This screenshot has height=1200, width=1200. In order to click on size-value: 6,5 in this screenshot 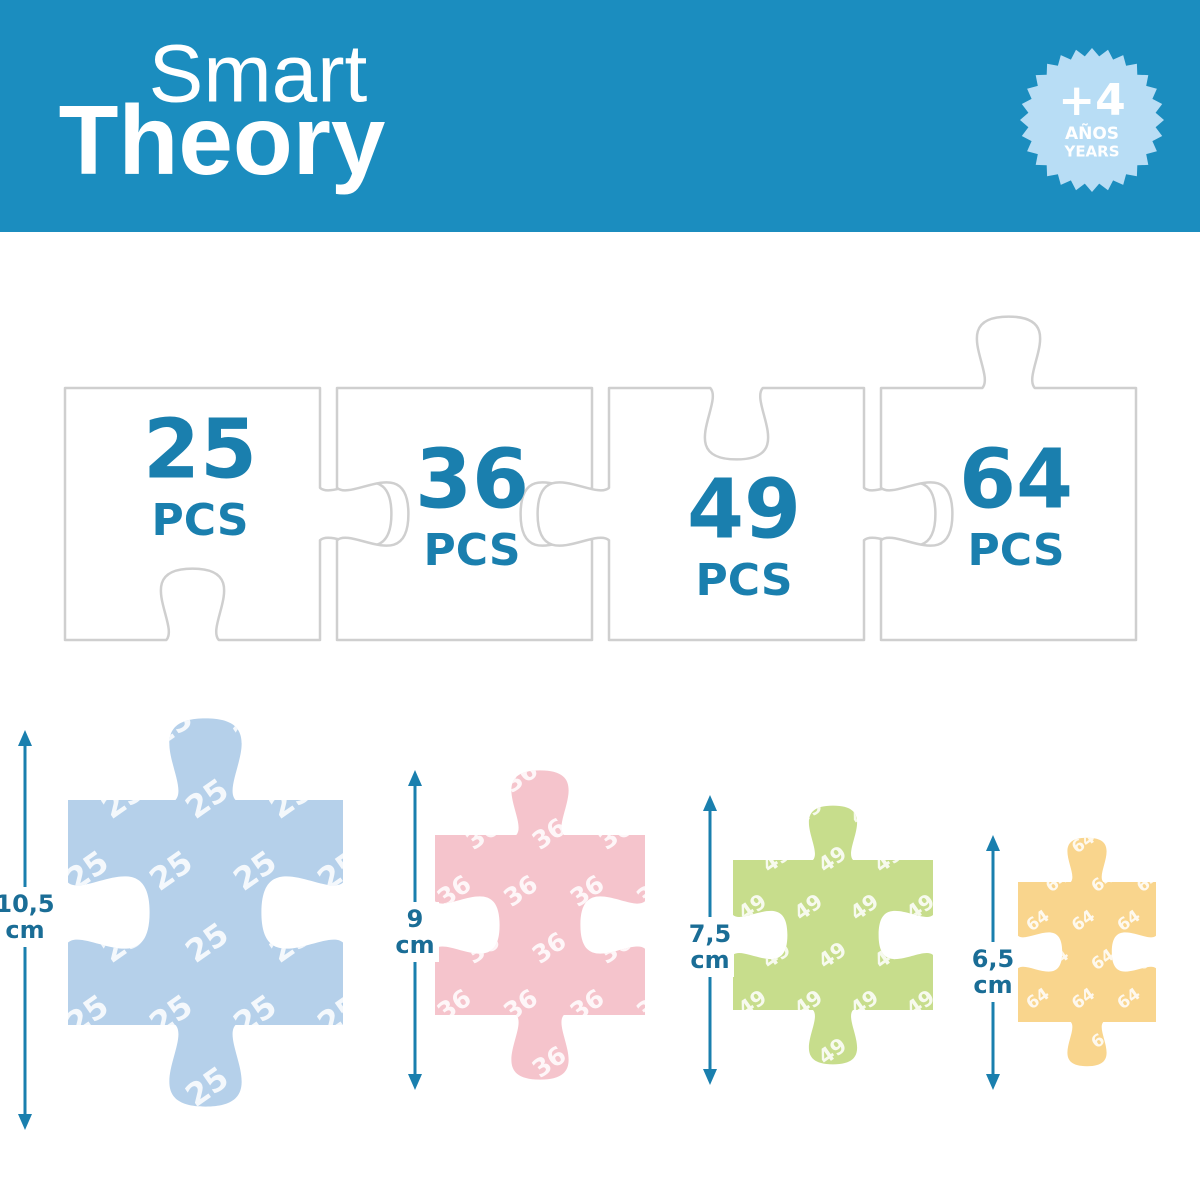, I will do `click(993, 959)`.